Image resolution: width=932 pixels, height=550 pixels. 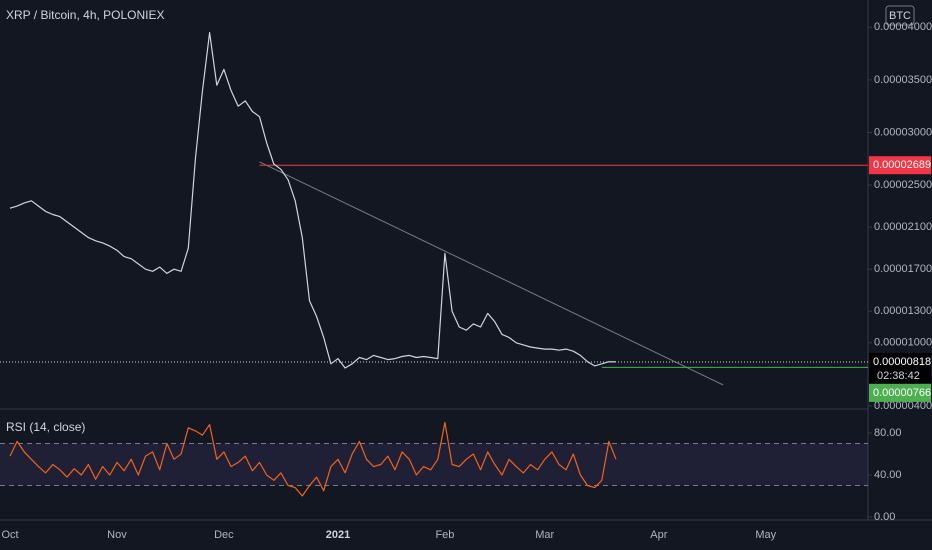 What do you see at coordinates (903, 311) in the screenshot?
I see `y-tick-label: 0.00001300` at bounding box center [903, 311].